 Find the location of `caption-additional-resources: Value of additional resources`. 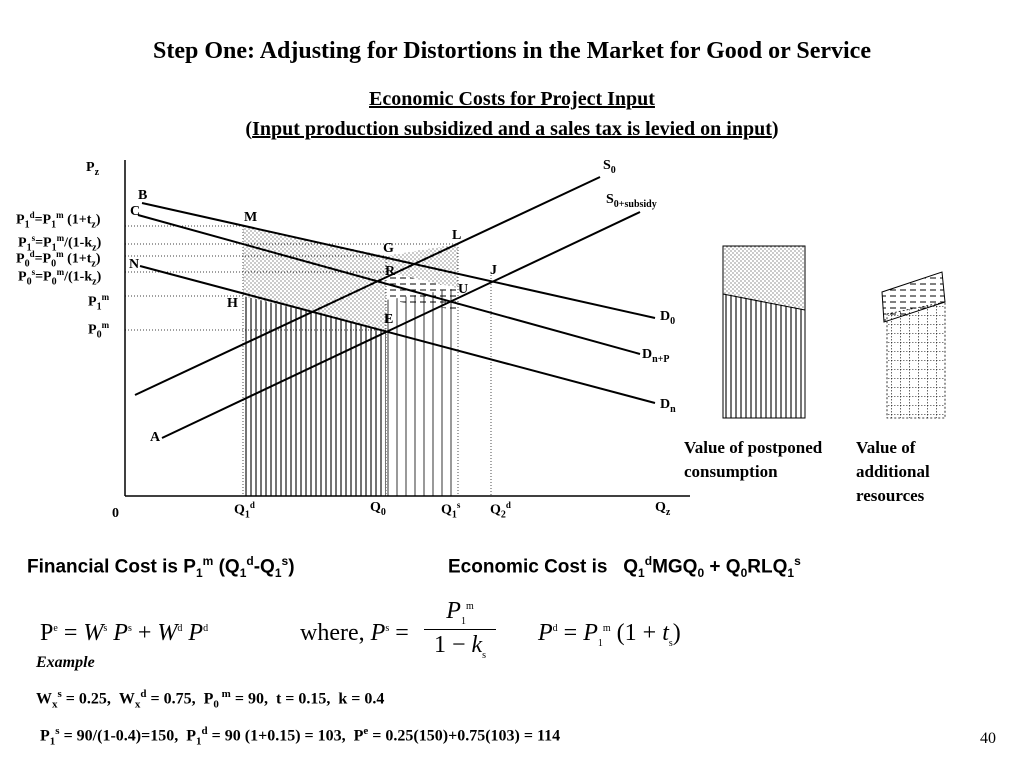

caption-additional-resources: Value of additional resources is located at coordinates (893, 471).